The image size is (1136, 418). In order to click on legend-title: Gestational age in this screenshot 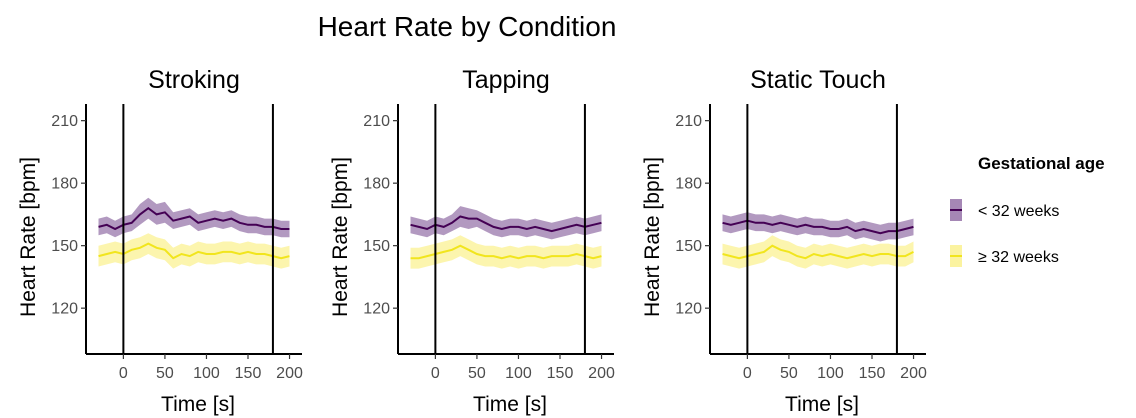, I will do `click(1041, 163)`.